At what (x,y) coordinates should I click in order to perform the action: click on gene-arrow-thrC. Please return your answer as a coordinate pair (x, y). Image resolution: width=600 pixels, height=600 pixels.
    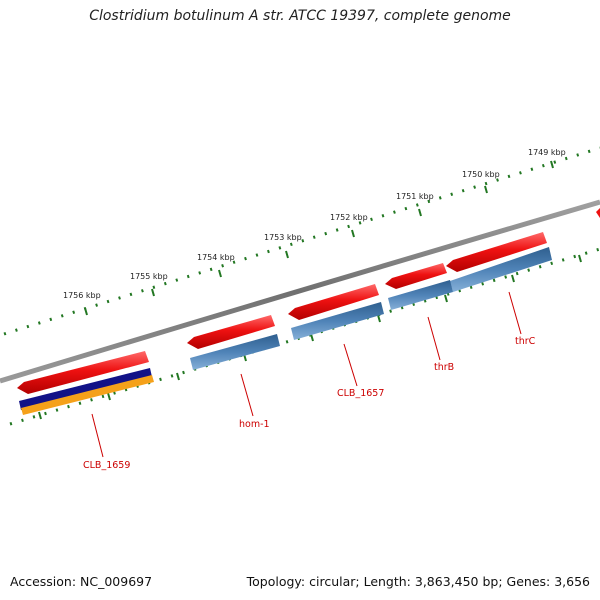
    Looking at the image, I should click on (496, 252).